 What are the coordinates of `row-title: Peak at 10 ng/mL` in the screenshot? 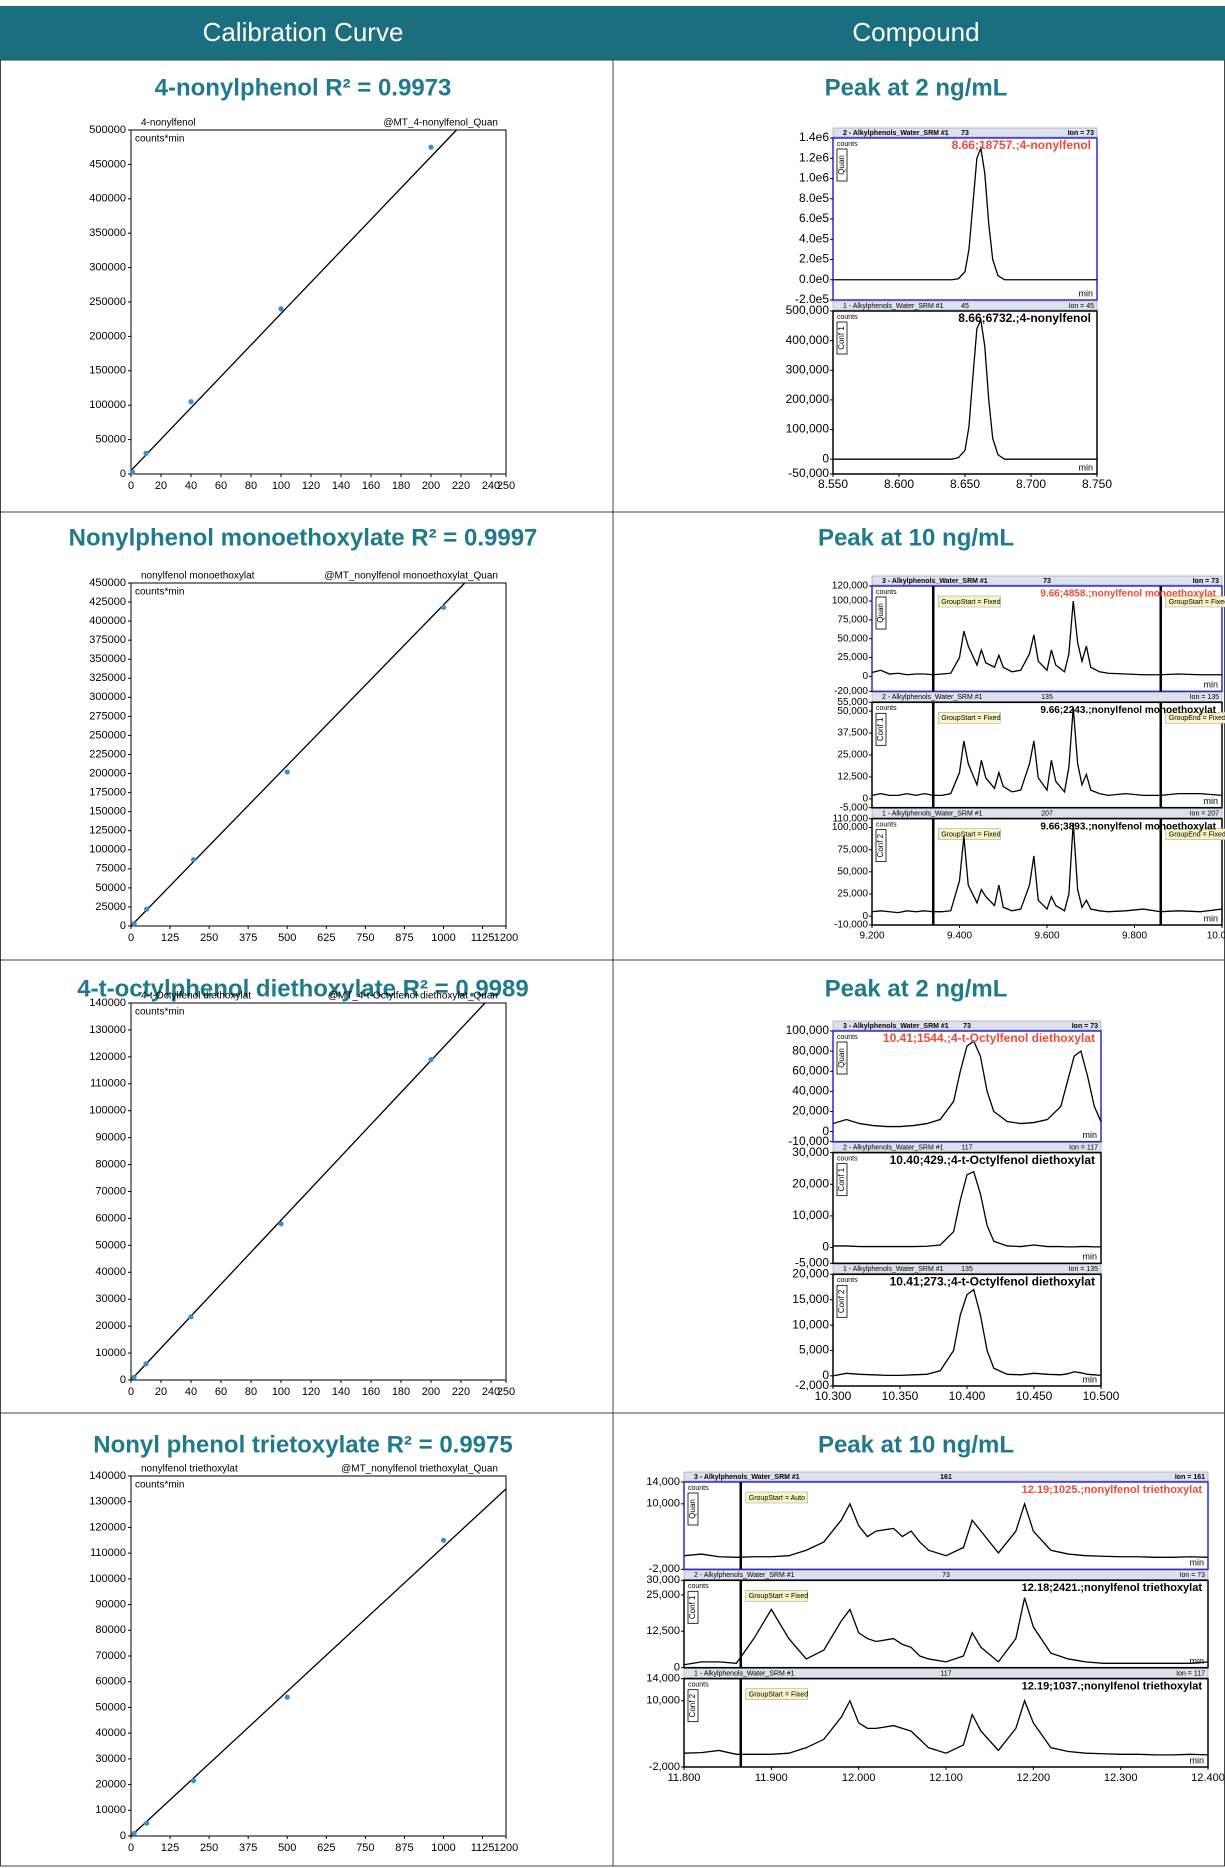 It's located at (916, 1444).